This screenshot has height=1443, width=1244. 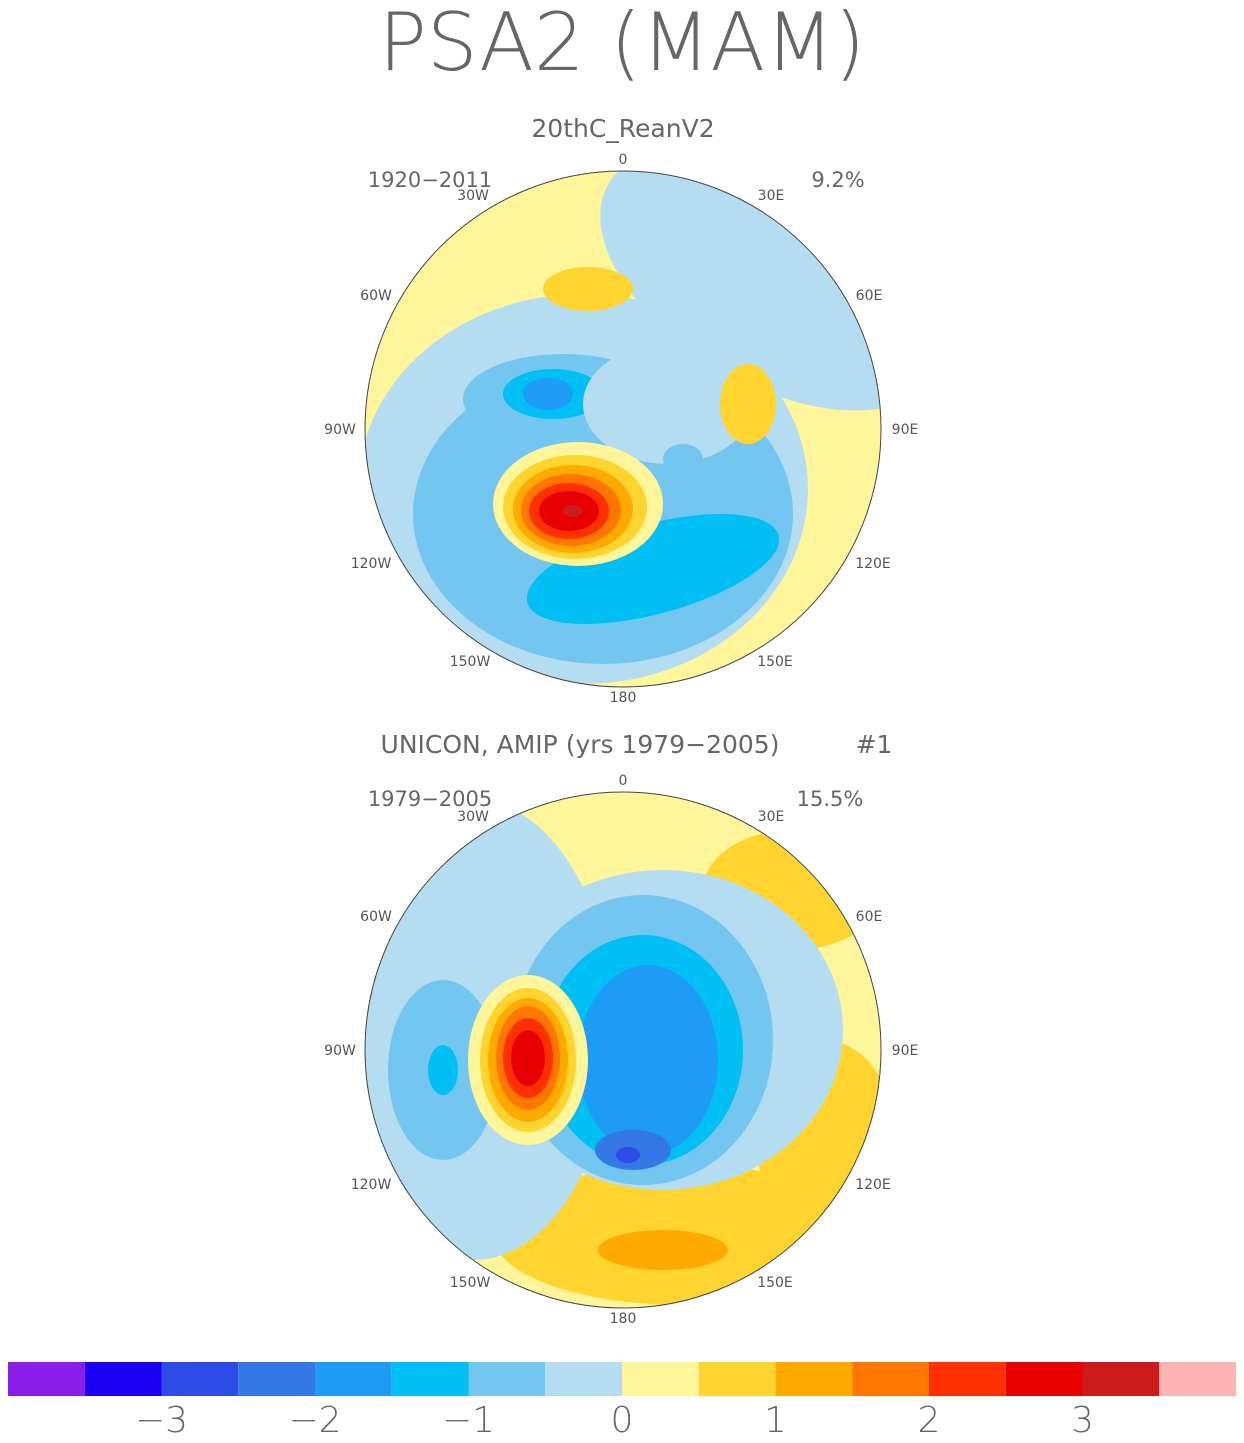 What do you see at coordinates (622, 1420) in the screenshot?
I see `colorbar-tick-label: 0` at bounding box center [622, 1420].